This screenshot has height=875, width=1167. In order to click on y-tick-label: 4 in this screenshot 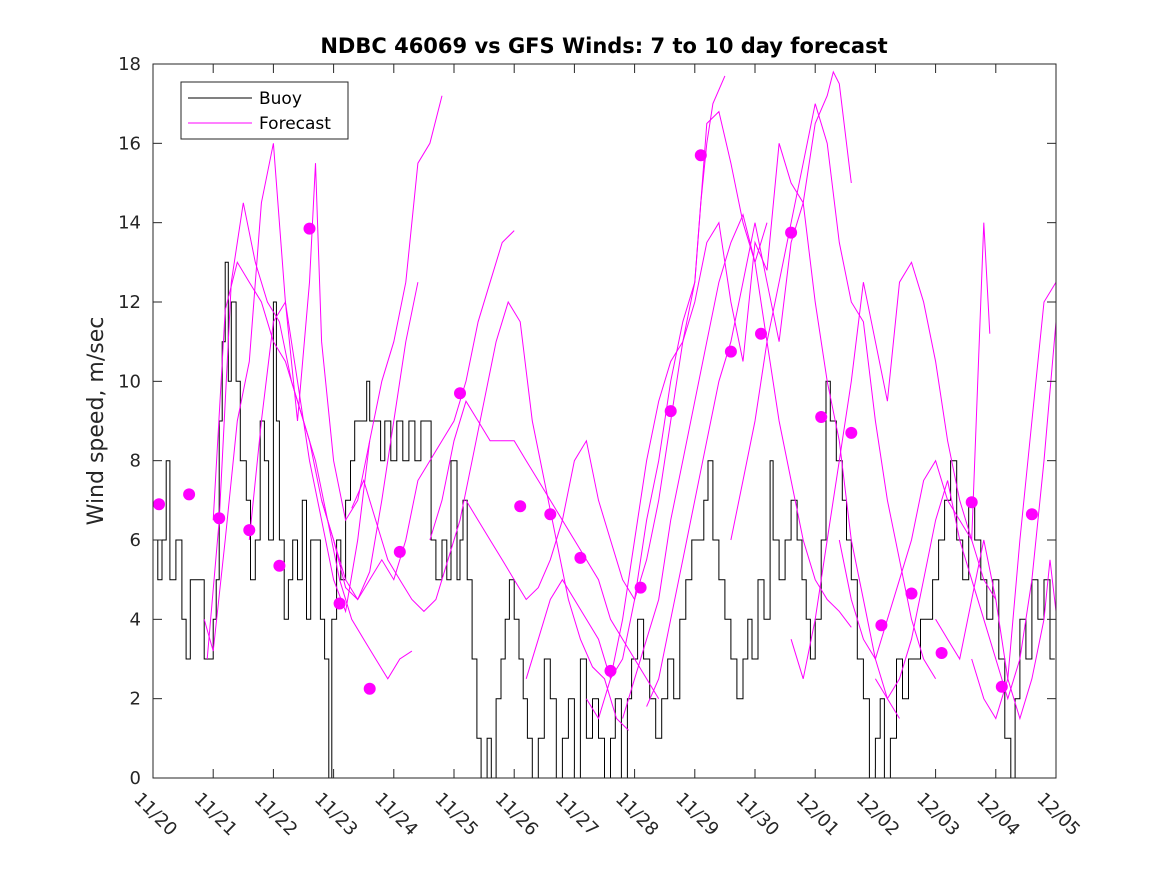, I will do `click(135, 619)`.